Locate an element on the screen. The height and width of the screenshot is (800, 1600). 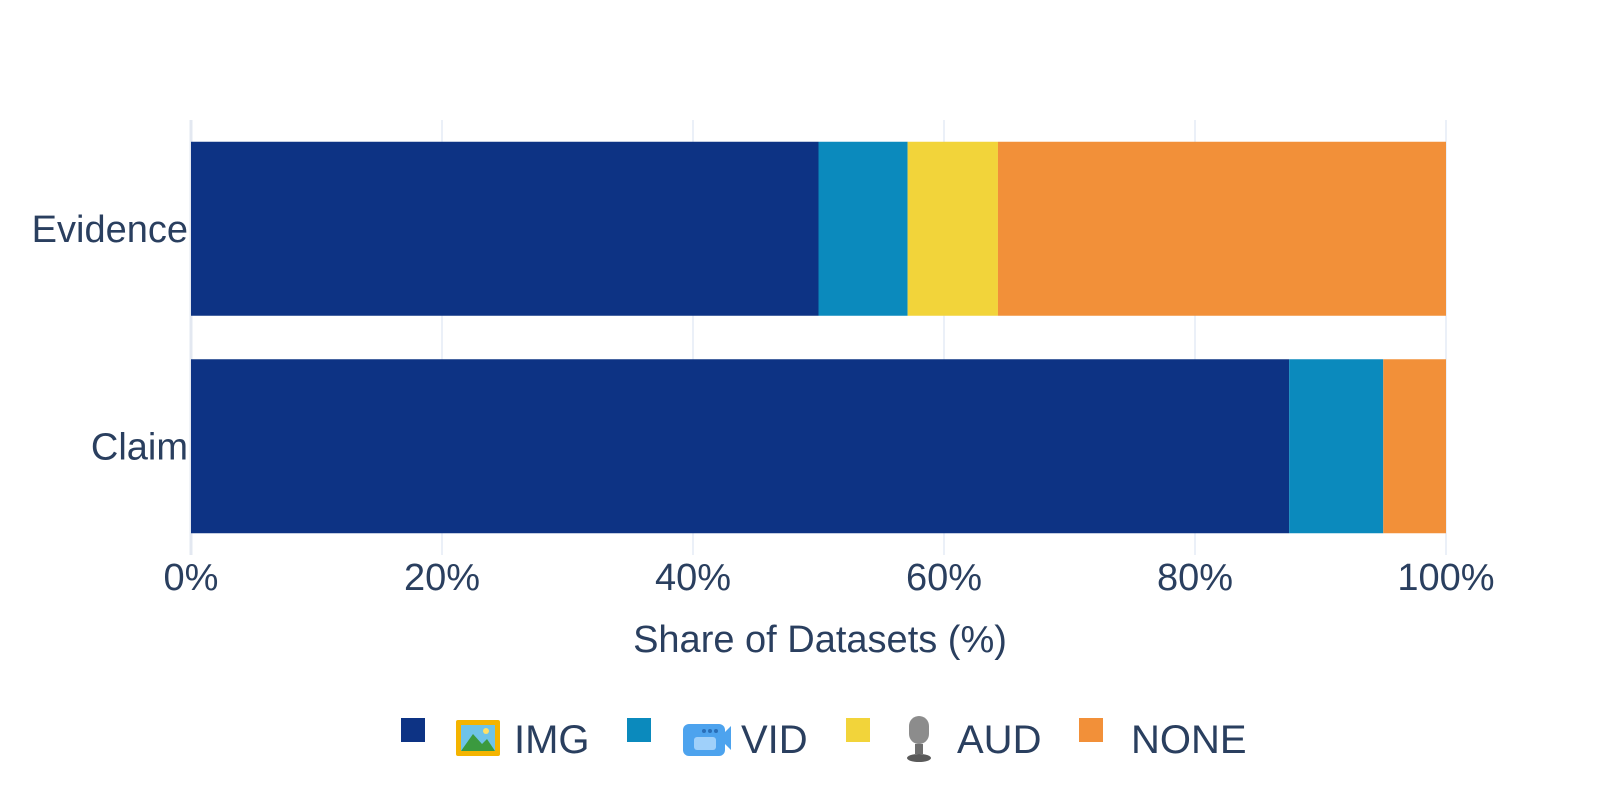
bar-evidence-img is located at coordinates (505, 228).